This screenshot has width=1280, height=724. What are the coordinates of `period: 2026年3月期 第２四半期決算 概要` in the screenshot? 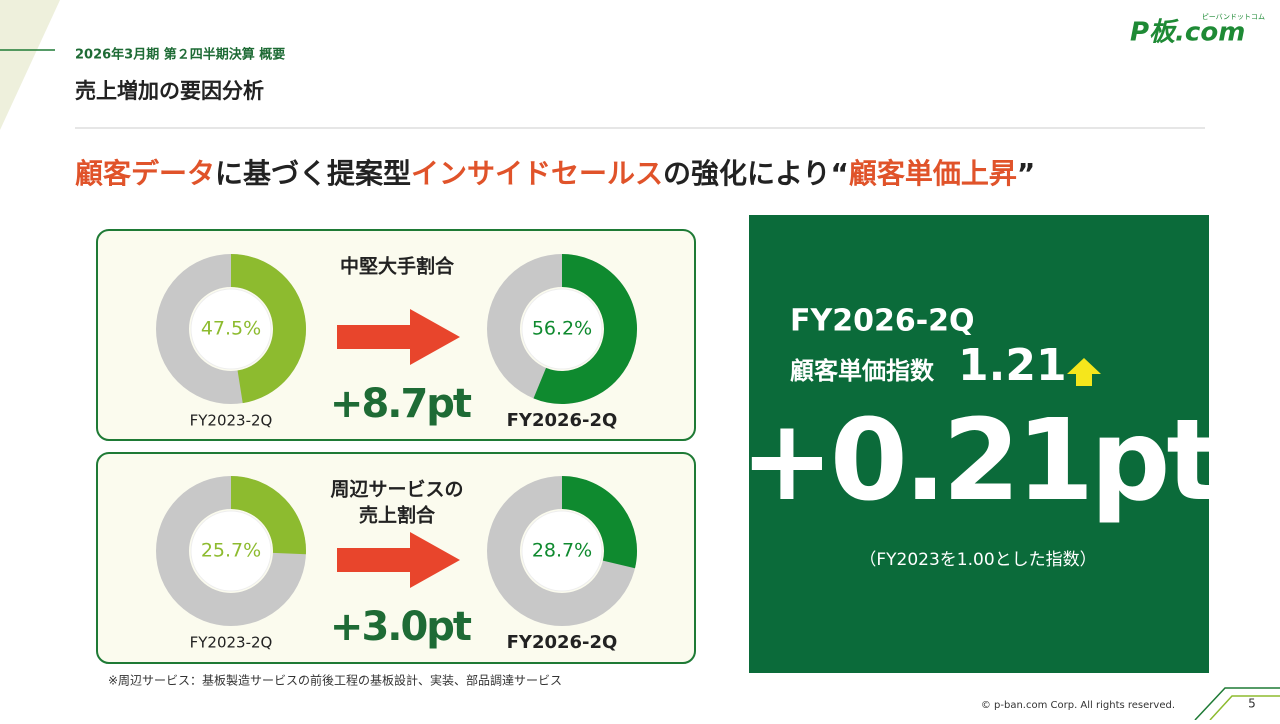 It's located at (180, 55).